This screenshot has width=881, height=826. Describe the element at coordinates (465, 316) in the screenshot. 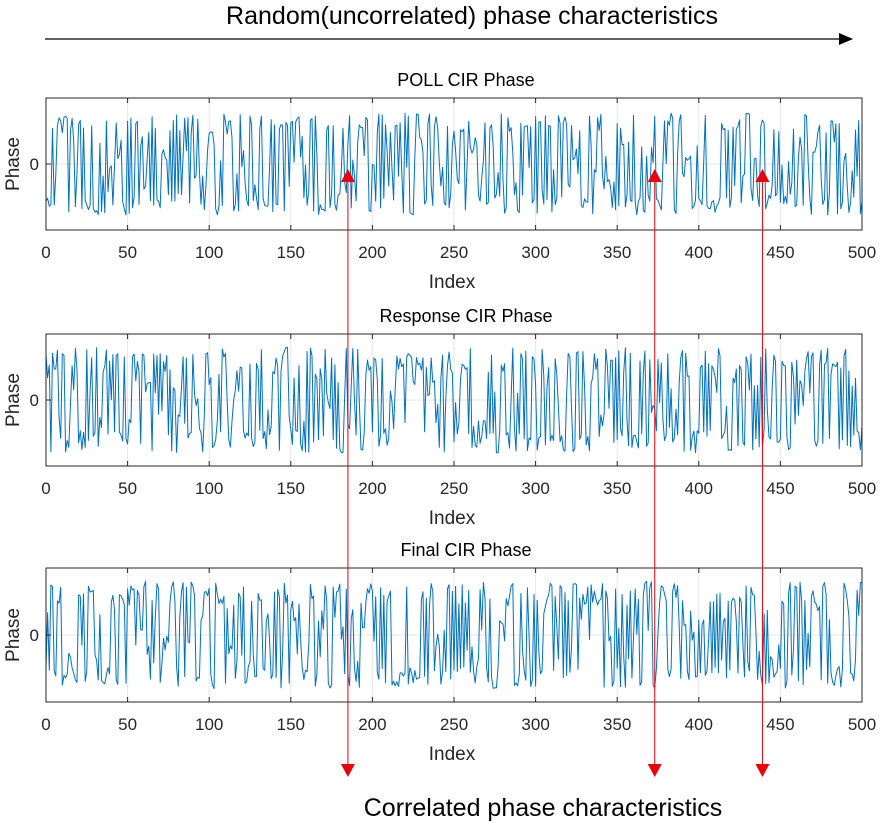

I see `plot-title: Response CIR Phase` at that location.